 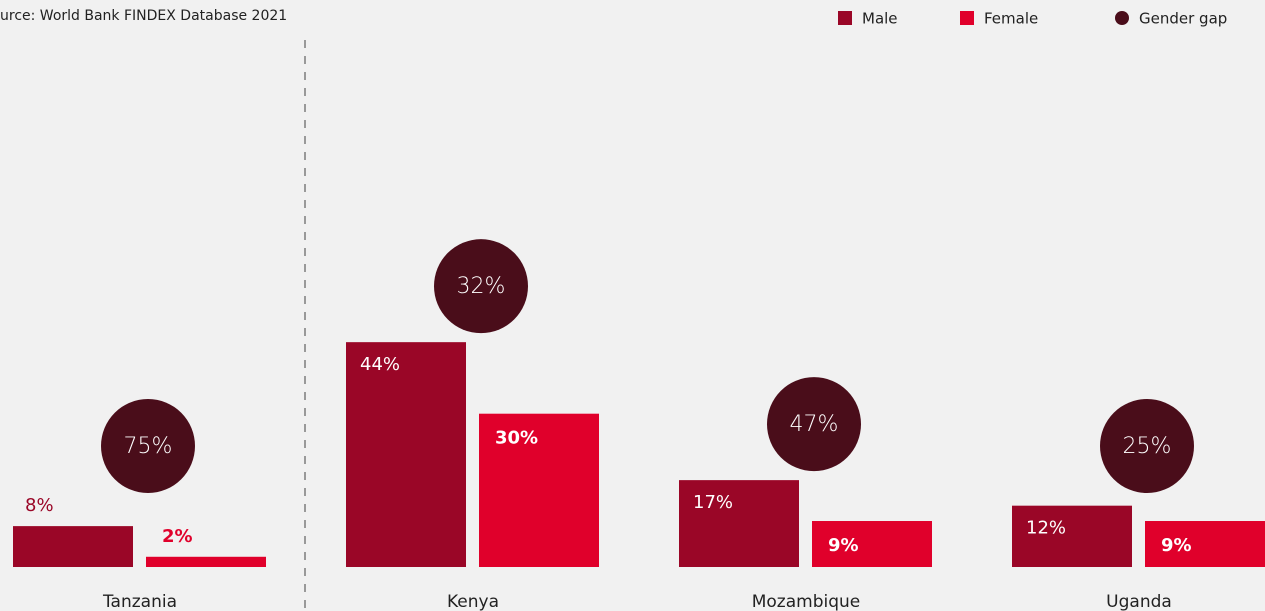 I want to click on gap-label: 25%, so click(x=1147, y=446).